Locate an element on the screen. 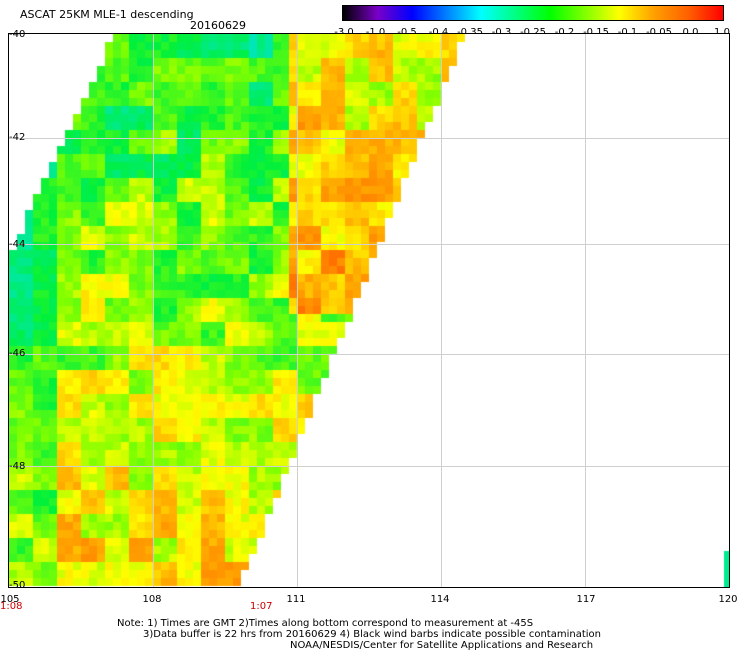  colorbar-tick-label: -0.25 is located at coordinates (533, 32).